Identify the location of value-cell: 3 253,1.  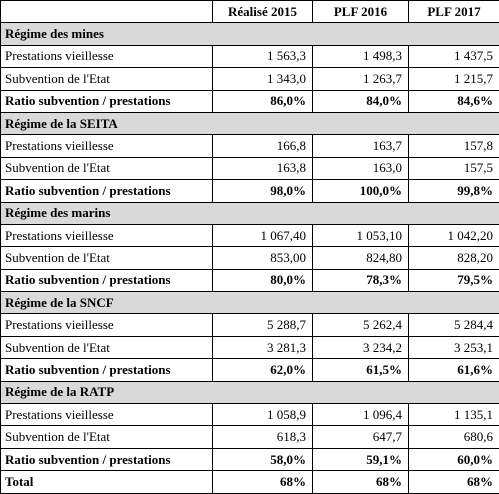
(454, 347).